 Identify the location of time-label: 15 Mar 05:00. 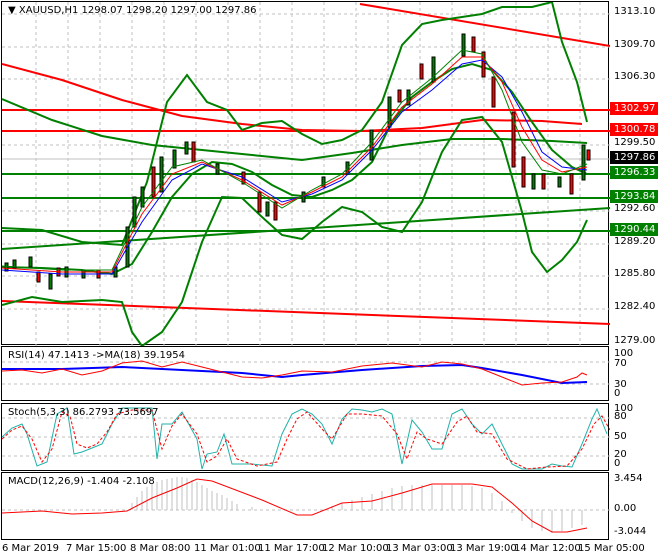
(611, 548).